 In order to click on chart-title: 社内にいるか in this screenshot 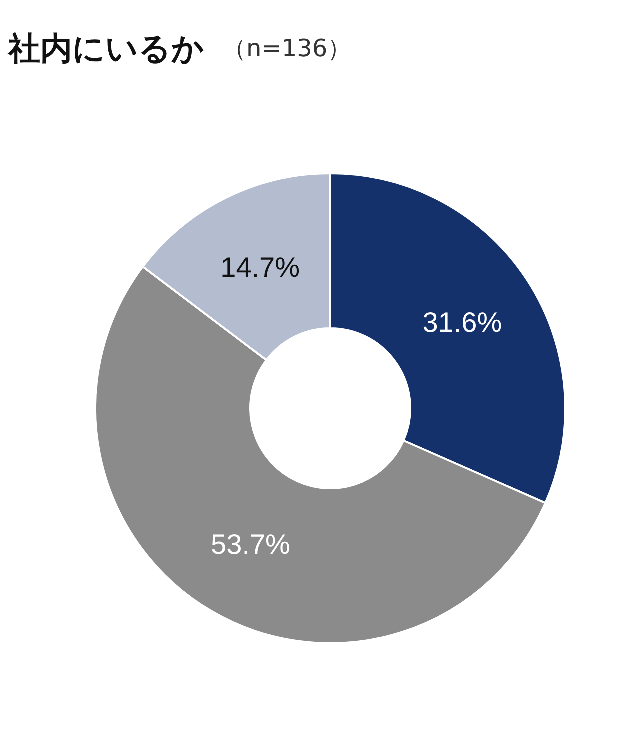, I will do `click(106, 49)`.